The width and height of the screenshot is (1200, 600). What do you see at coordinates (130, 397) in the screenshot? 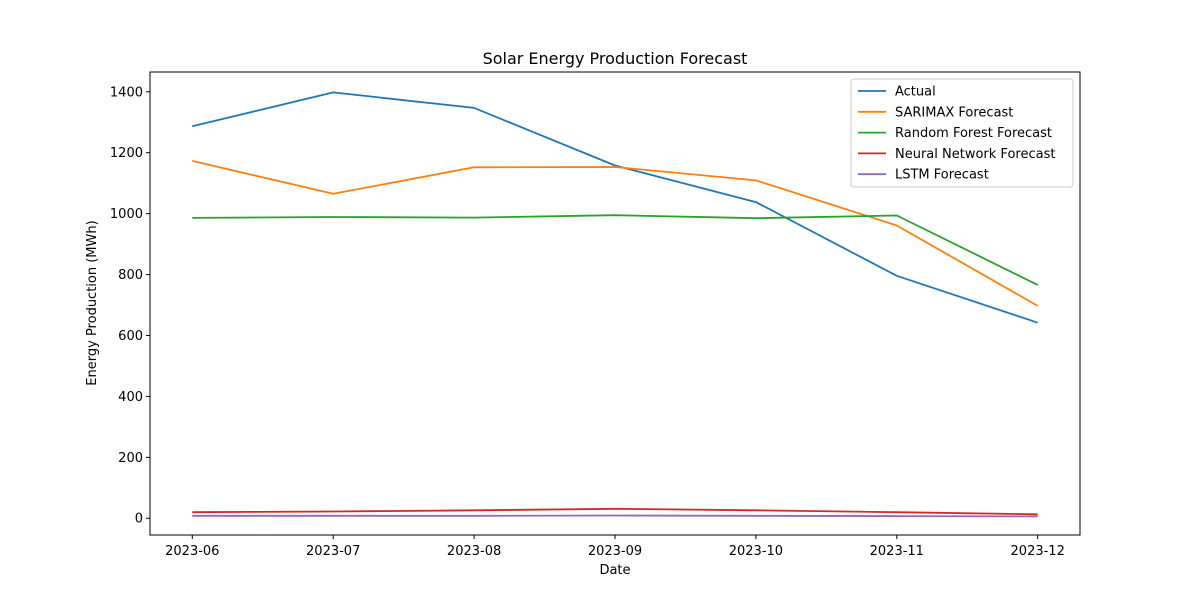
I see `y-tick-label: 400` at bounding box center [130, 397].